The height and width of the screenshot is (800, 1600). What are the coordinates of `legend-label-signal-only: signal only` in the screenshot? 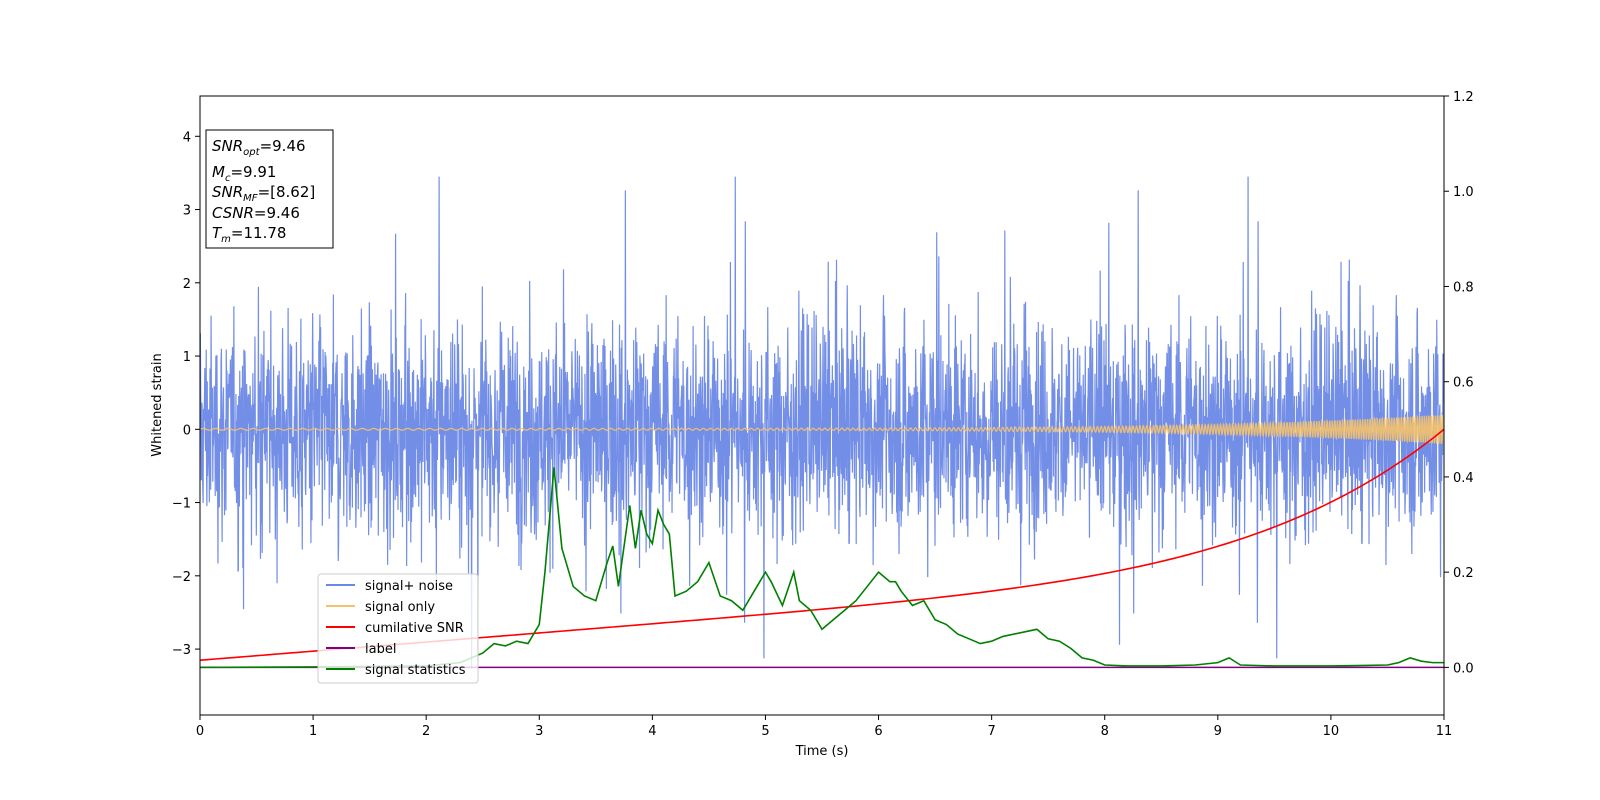 It's located at (400, 607).